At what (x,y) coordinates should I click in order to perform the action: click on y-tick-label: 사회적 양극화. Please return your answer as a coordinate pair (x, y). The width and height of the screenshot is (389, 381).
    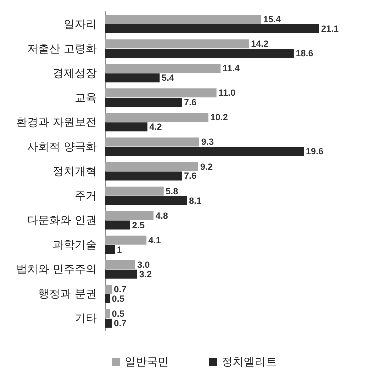
    Looking at the image, I should click on (62, 147).